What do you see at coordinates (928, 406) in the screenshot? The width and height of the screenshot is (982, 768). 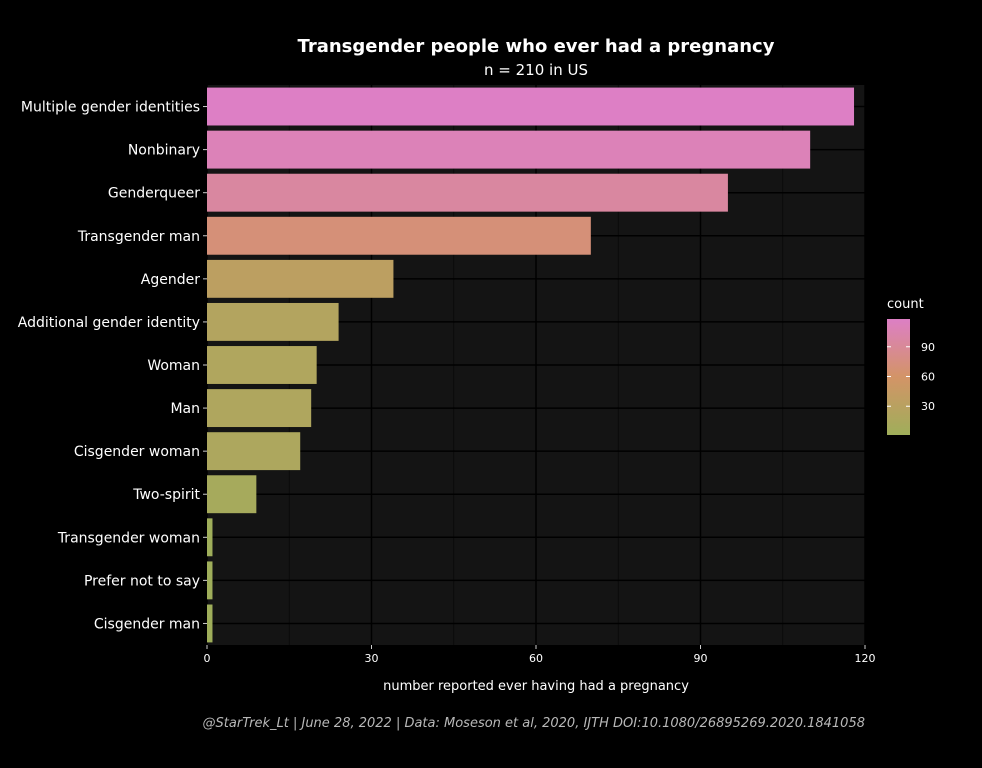 I see `legend-tick-label: 30` at bounding box center [928, 406].